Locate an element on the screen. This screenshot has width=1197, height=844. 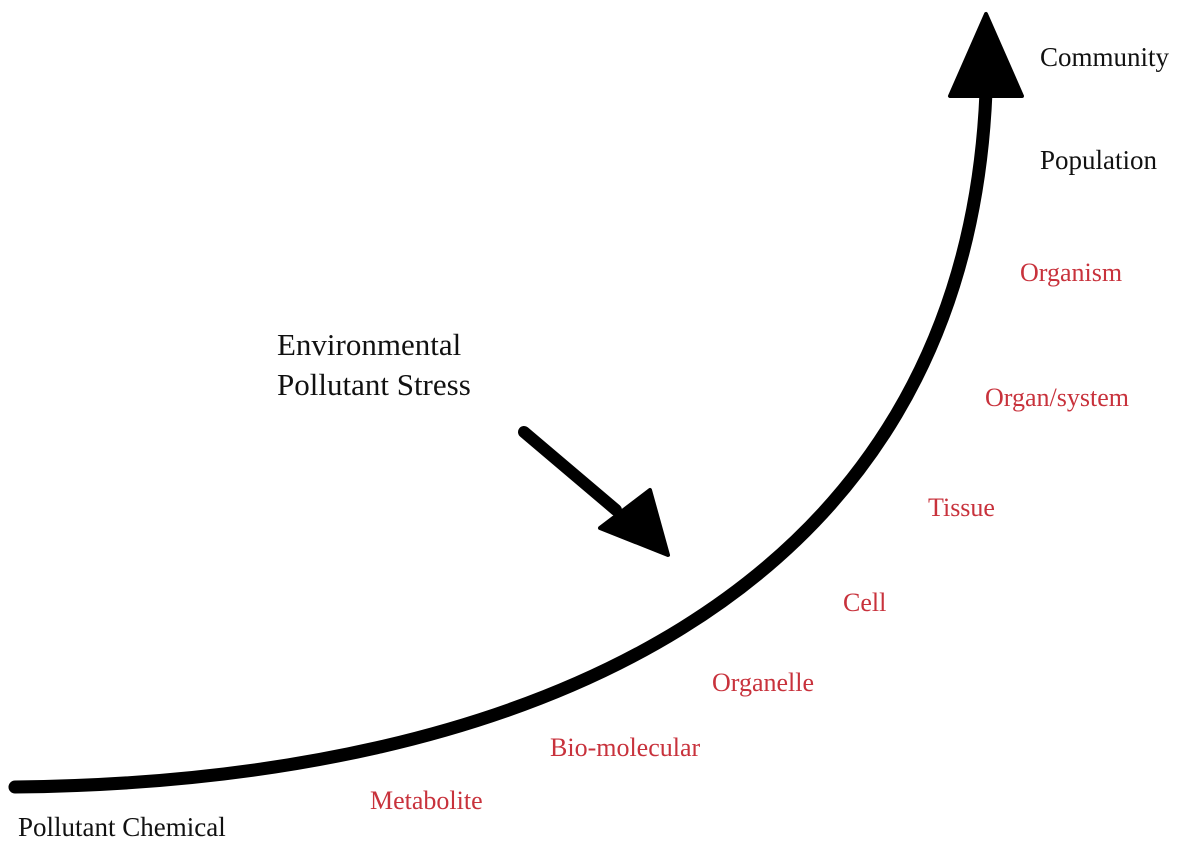
stress-label: Pollutant Stress is located at coordinates (374, 384).